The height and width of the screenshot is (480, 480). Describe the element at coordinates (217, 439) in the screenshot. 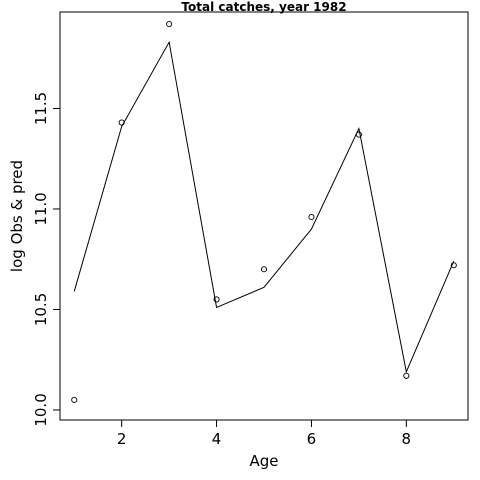

I see `x-tick-label: 4` at that location.